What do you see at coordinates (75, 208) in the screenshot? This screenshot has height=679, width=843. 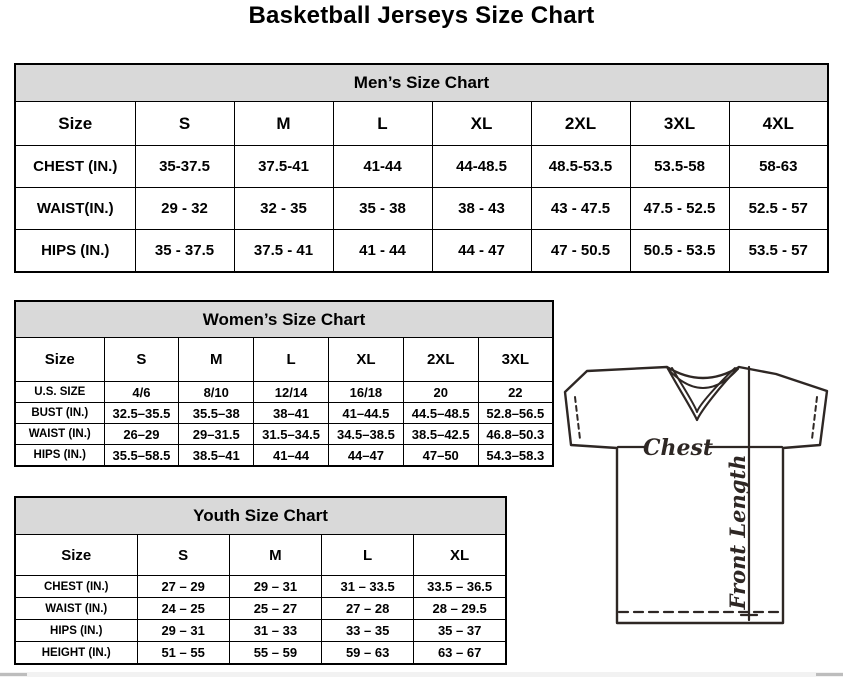 I see `row-label: WAIST(IN.)` at bounding box center [75, 208].